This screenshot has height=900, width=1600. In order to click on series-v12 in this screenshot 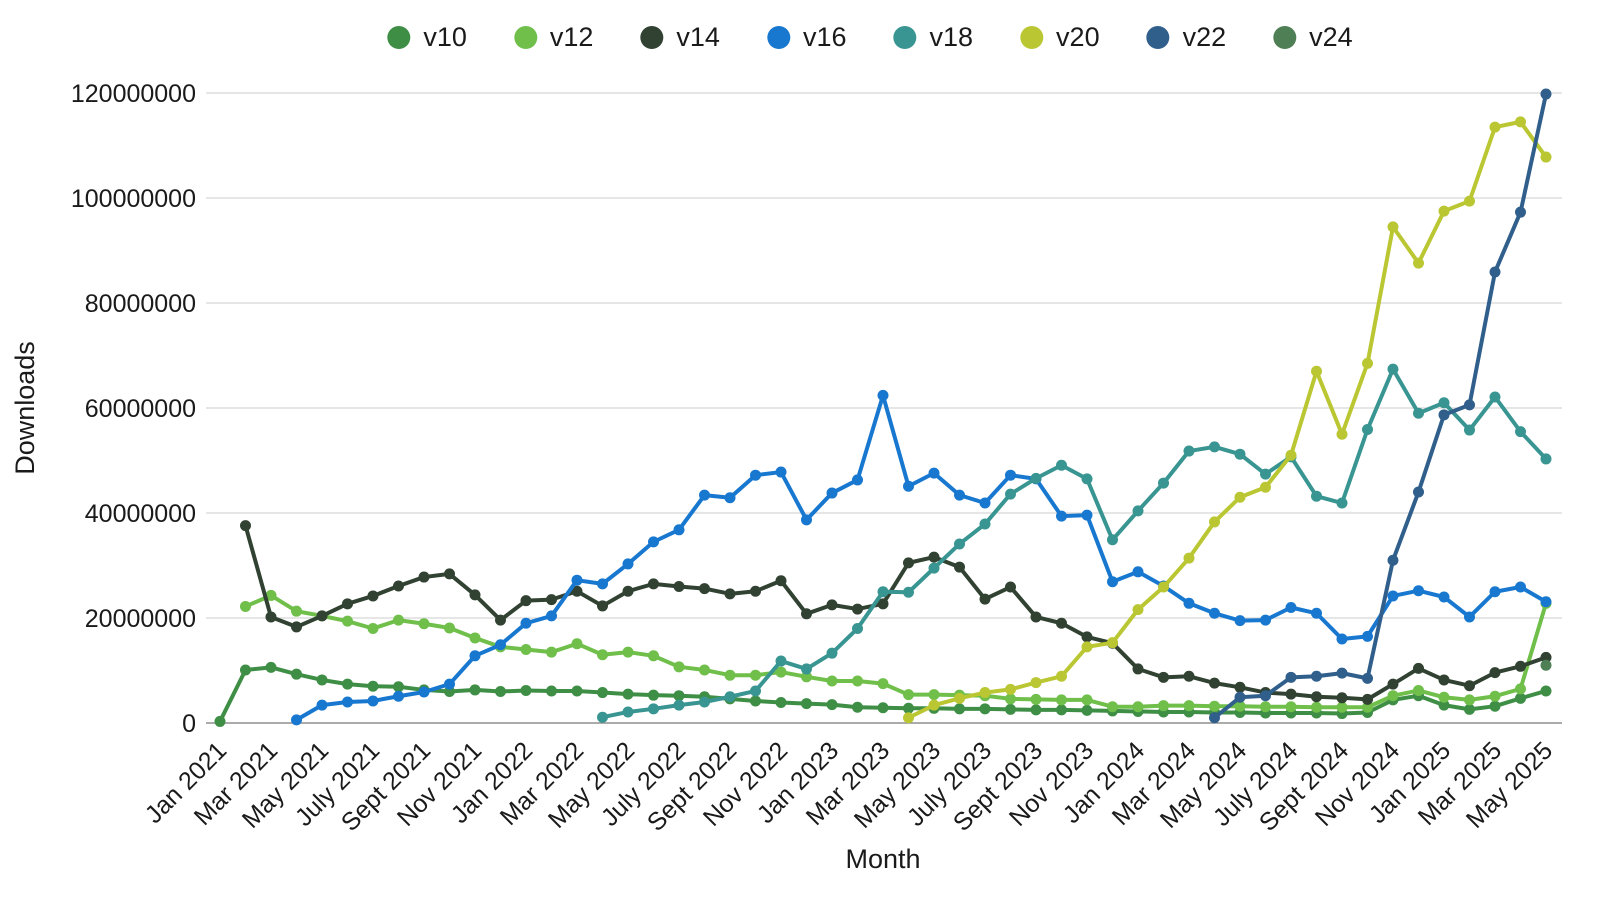, I will do `click(896, 651)`.